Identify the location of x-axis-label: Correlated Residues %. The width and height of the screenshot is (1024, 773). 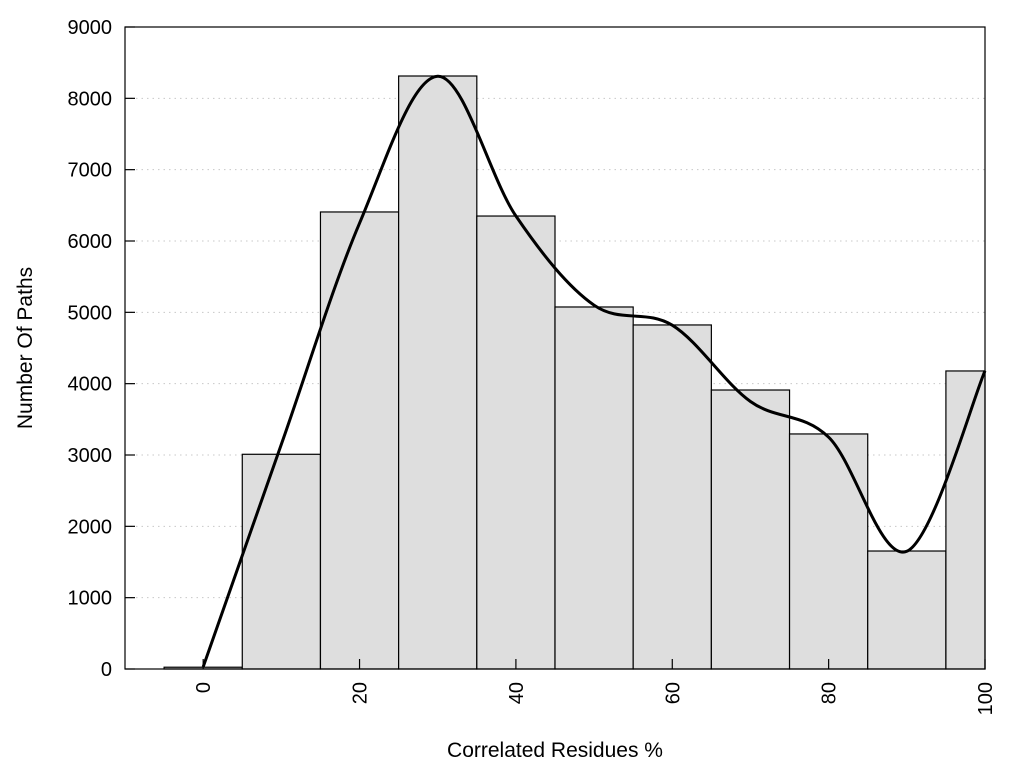
(555, 750).